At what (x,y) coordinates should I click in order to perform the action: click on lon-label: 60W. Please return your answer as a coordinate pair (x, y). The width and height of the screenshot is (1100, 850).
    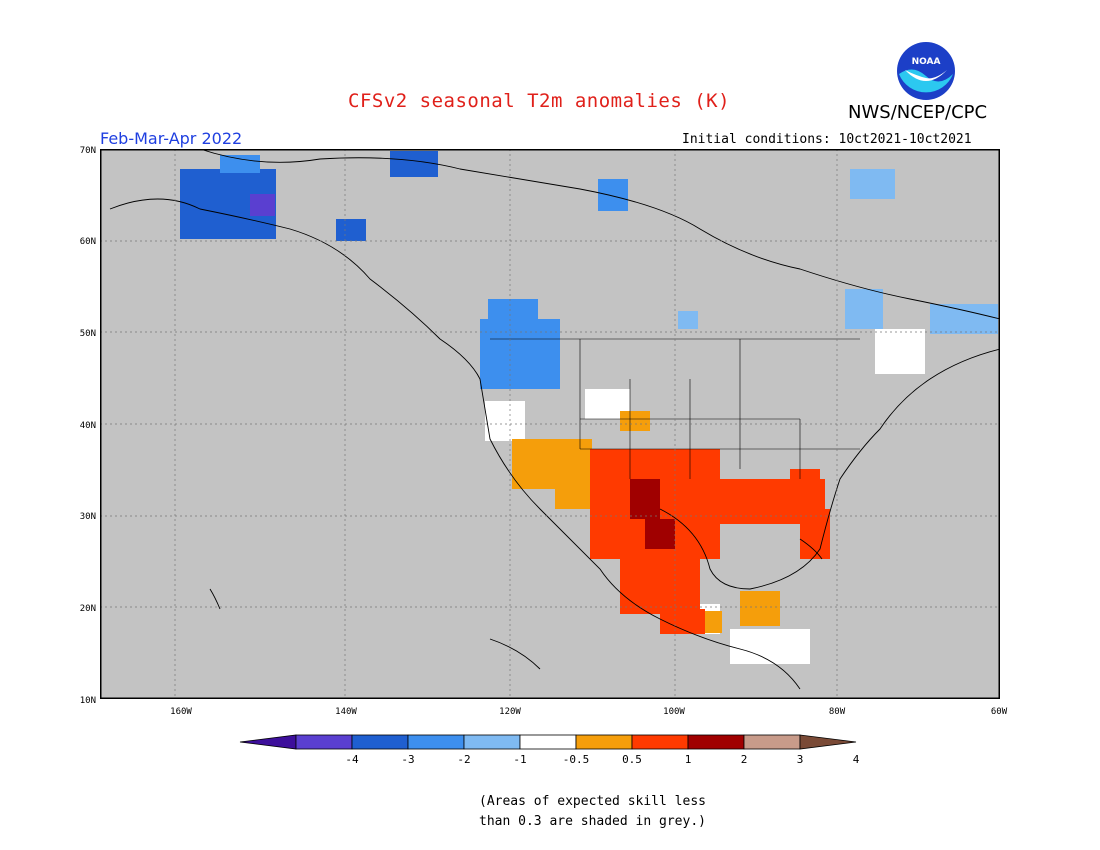
    Looking at the image, I should click on (999, 712).